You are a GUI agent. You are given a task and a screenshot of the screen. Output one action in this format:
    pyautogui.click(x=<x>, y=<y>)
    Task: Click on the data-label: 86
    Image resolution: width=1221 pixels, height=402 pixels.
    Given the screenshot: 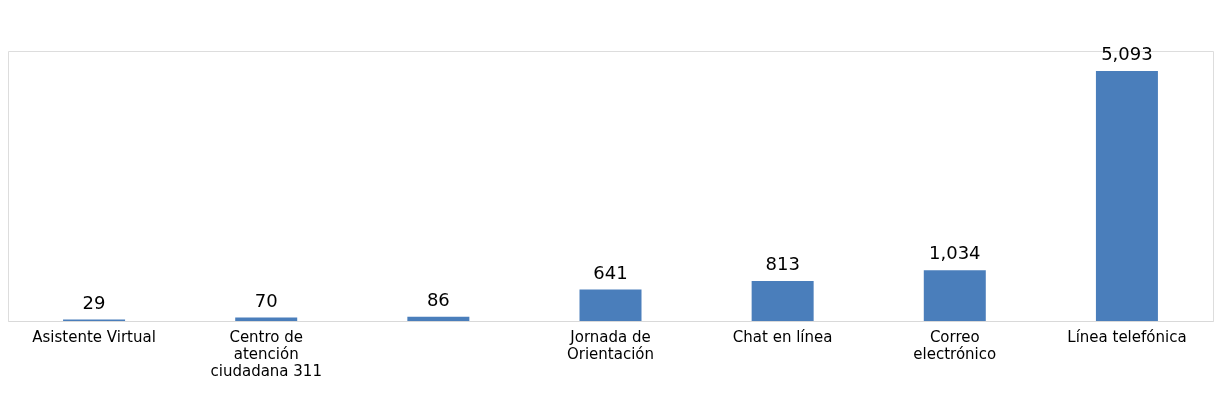 What is the action you would take?
    pyautogui.click(x=438, y=299)
    